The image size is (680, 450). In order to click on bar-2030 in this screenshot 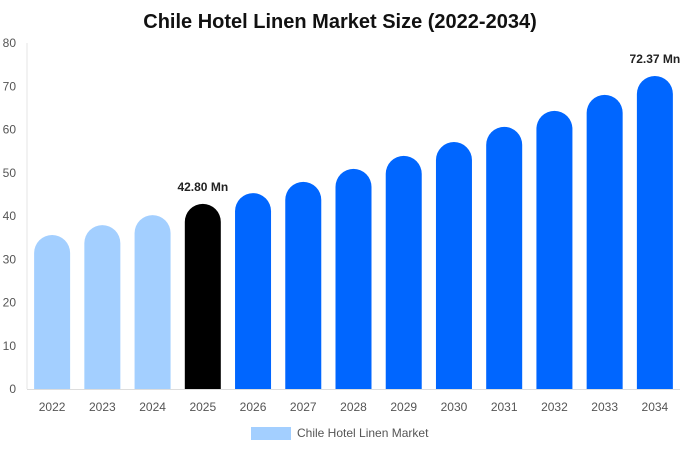, I will do `click(453, 265)`.